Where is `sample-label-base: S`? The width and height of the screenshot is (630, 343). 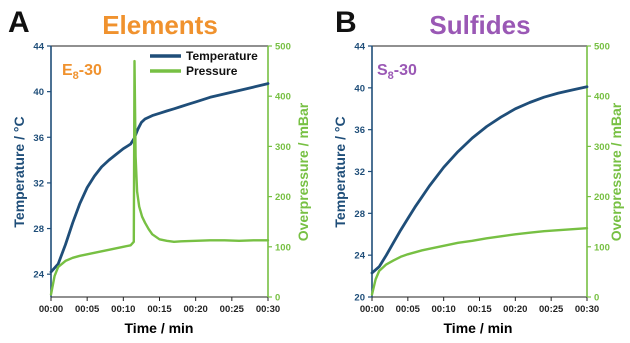 sample-label-base: S is located at coordinates (382, 70).